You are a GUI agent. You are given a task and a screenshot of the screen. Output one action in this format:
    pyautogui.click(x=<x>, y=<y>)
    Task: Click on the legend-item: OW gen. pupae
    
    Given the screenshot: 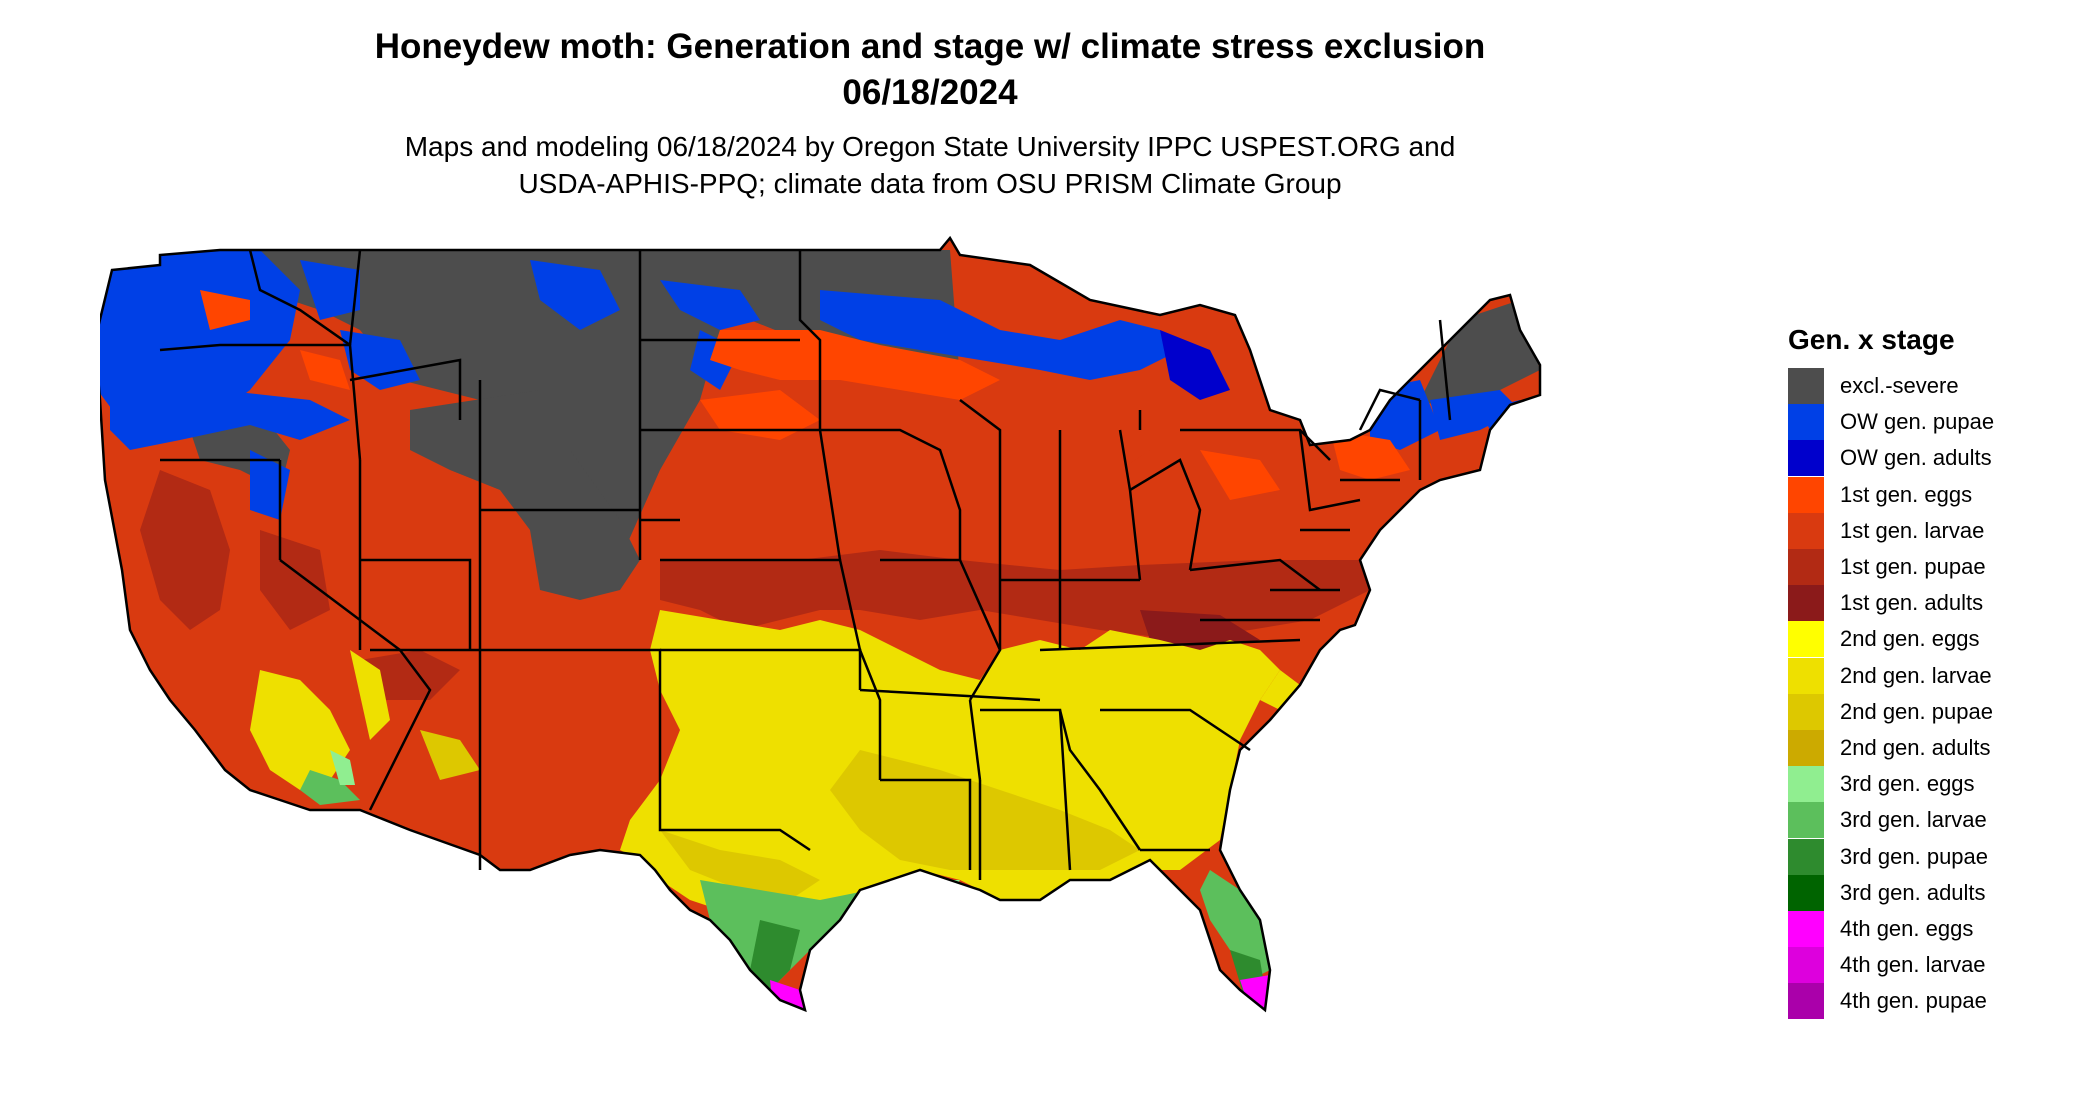 What is the action you would take?
    pyautogui.click(x=1938, y=422)
    